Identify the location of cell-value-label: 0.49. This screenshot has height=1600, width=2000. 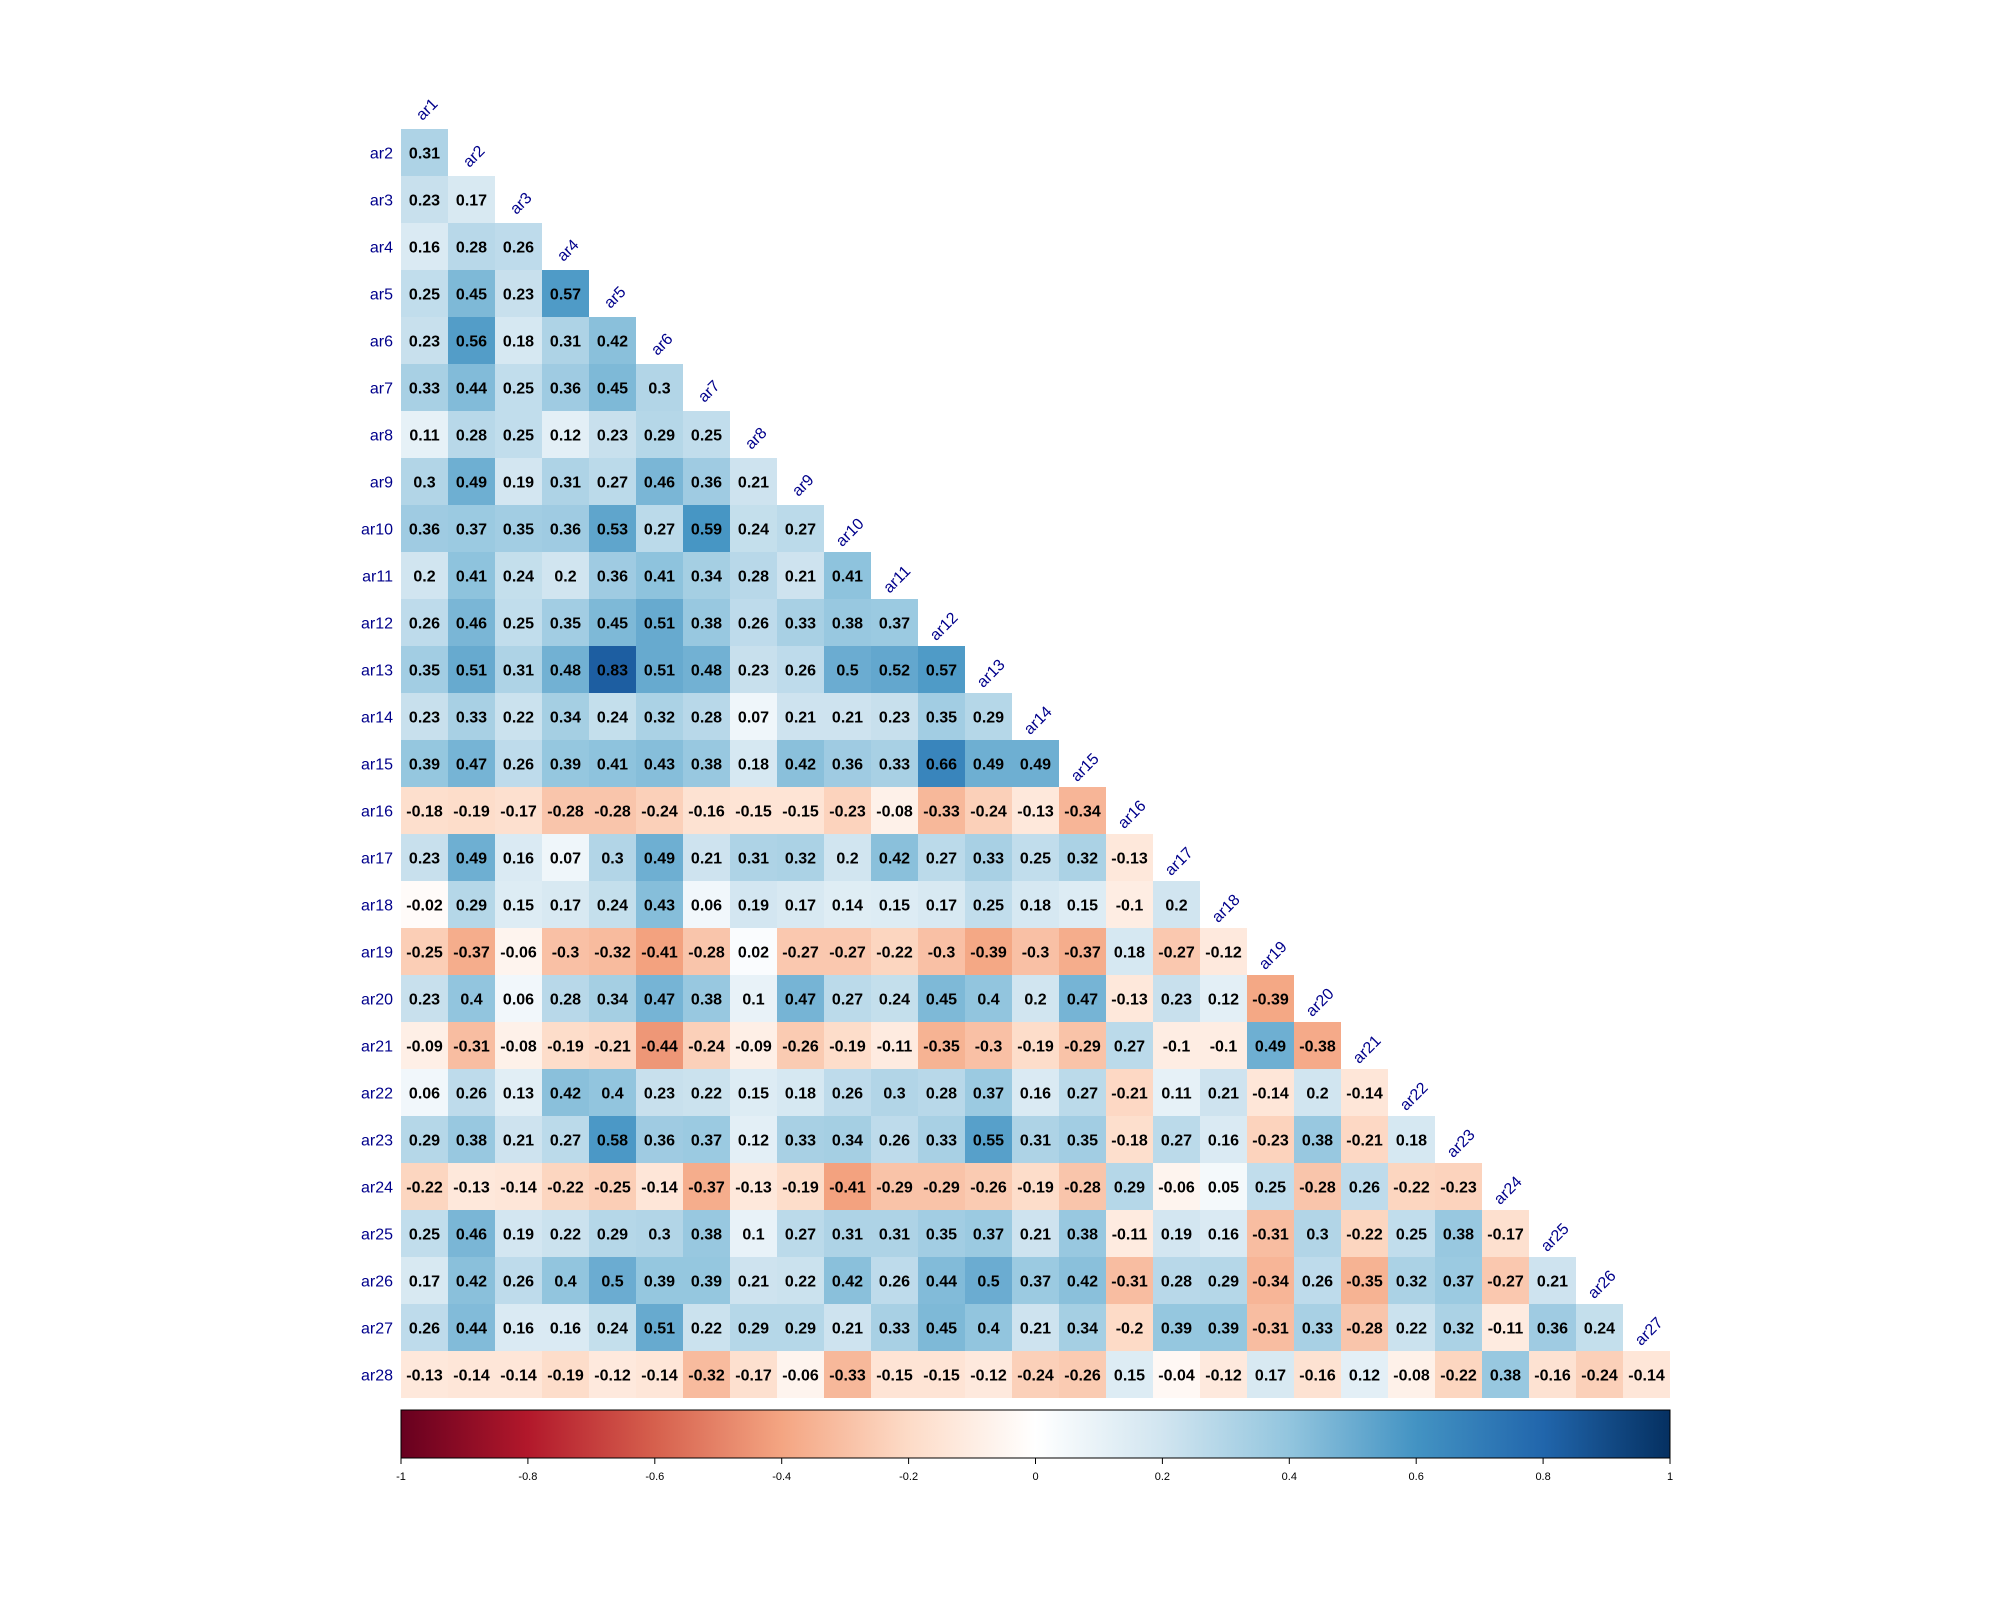
(988, 765).